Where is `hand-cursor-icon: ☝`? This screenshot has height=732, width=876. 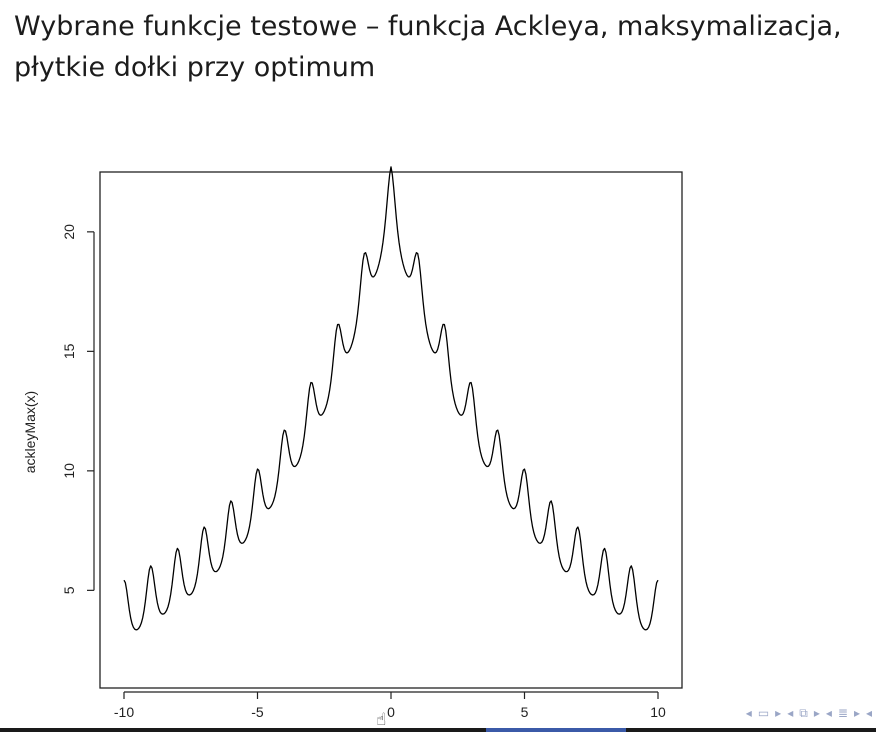
hand-cursor-icon: ☝ is located at coordinates (381, 720).